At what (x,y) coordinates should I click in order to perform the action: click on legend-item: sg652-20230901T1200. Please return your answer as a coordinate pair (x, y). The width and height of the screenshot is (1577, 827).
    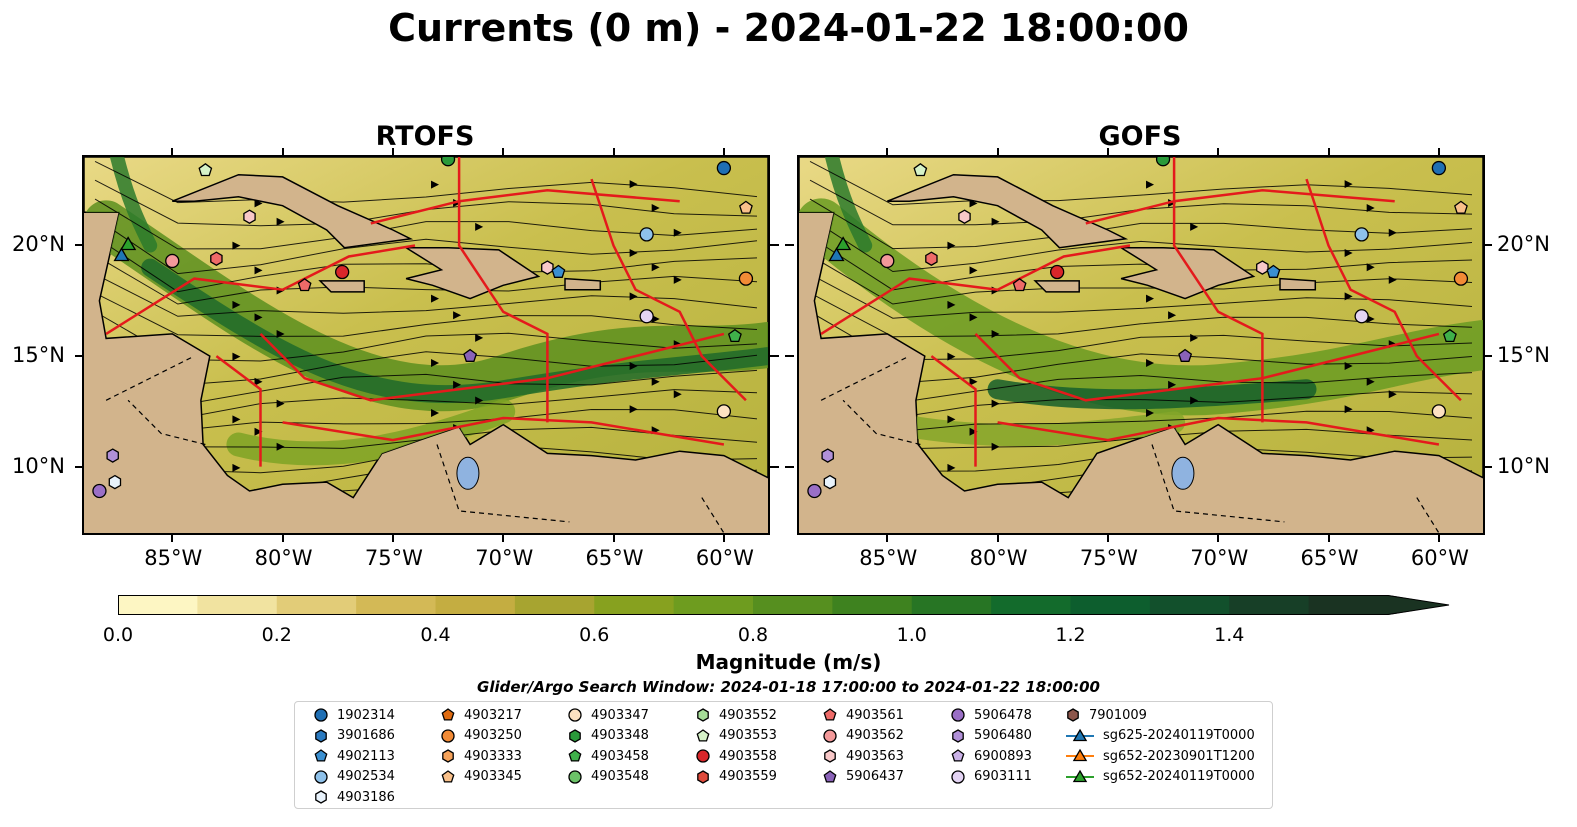
    Looking at the image, I should click on (1160, 756).